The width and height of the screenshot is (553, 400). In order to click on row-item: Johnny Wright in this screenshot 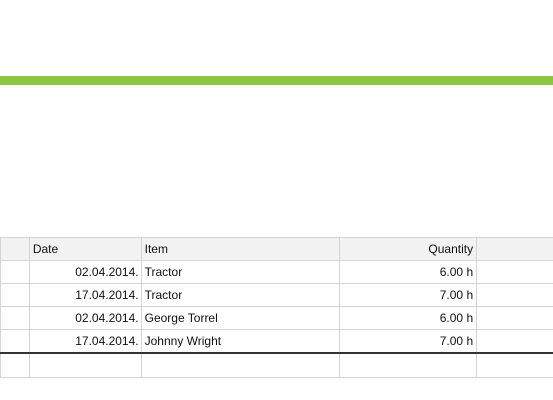, I will do `click(240, 341)`.